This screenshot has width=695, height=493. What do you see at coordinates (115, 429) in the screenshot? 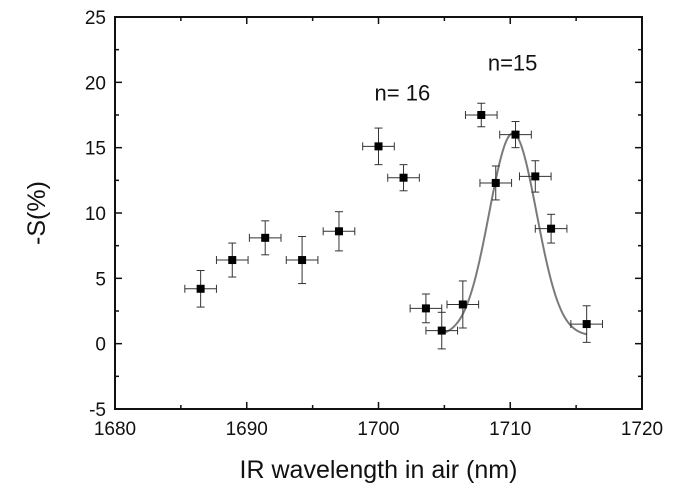
I see `x-tick-label: 1680` at bounding box center [115, 429].